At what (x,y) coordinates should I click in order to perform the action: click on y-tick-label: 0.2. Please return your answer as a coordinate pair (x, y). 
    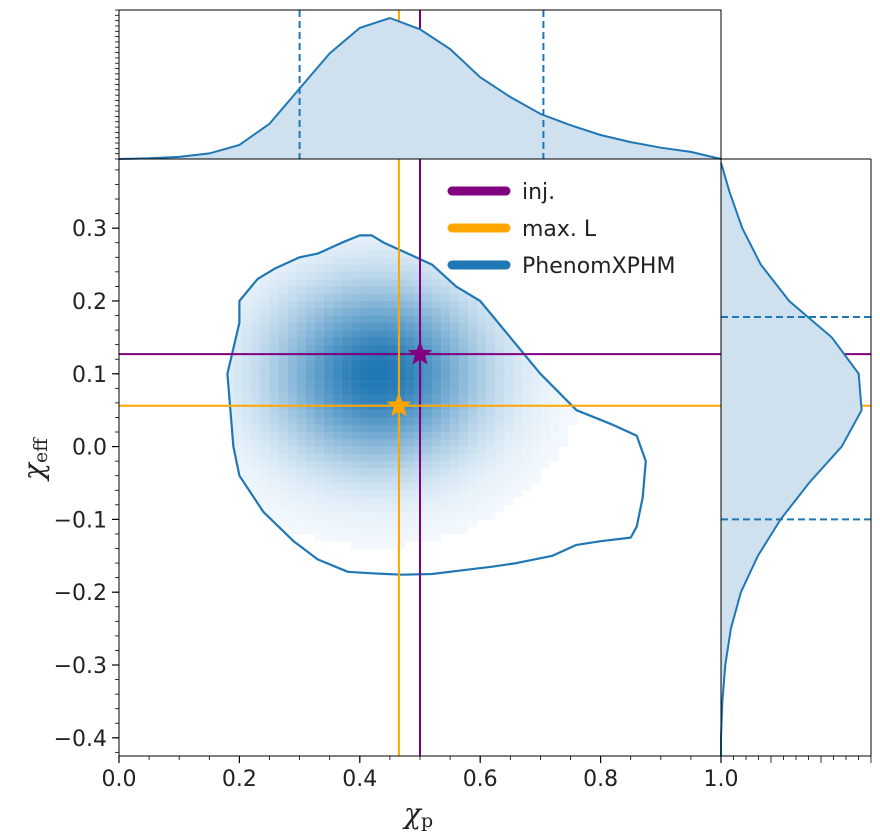
    Looking at the image, I should click on (89, 302).